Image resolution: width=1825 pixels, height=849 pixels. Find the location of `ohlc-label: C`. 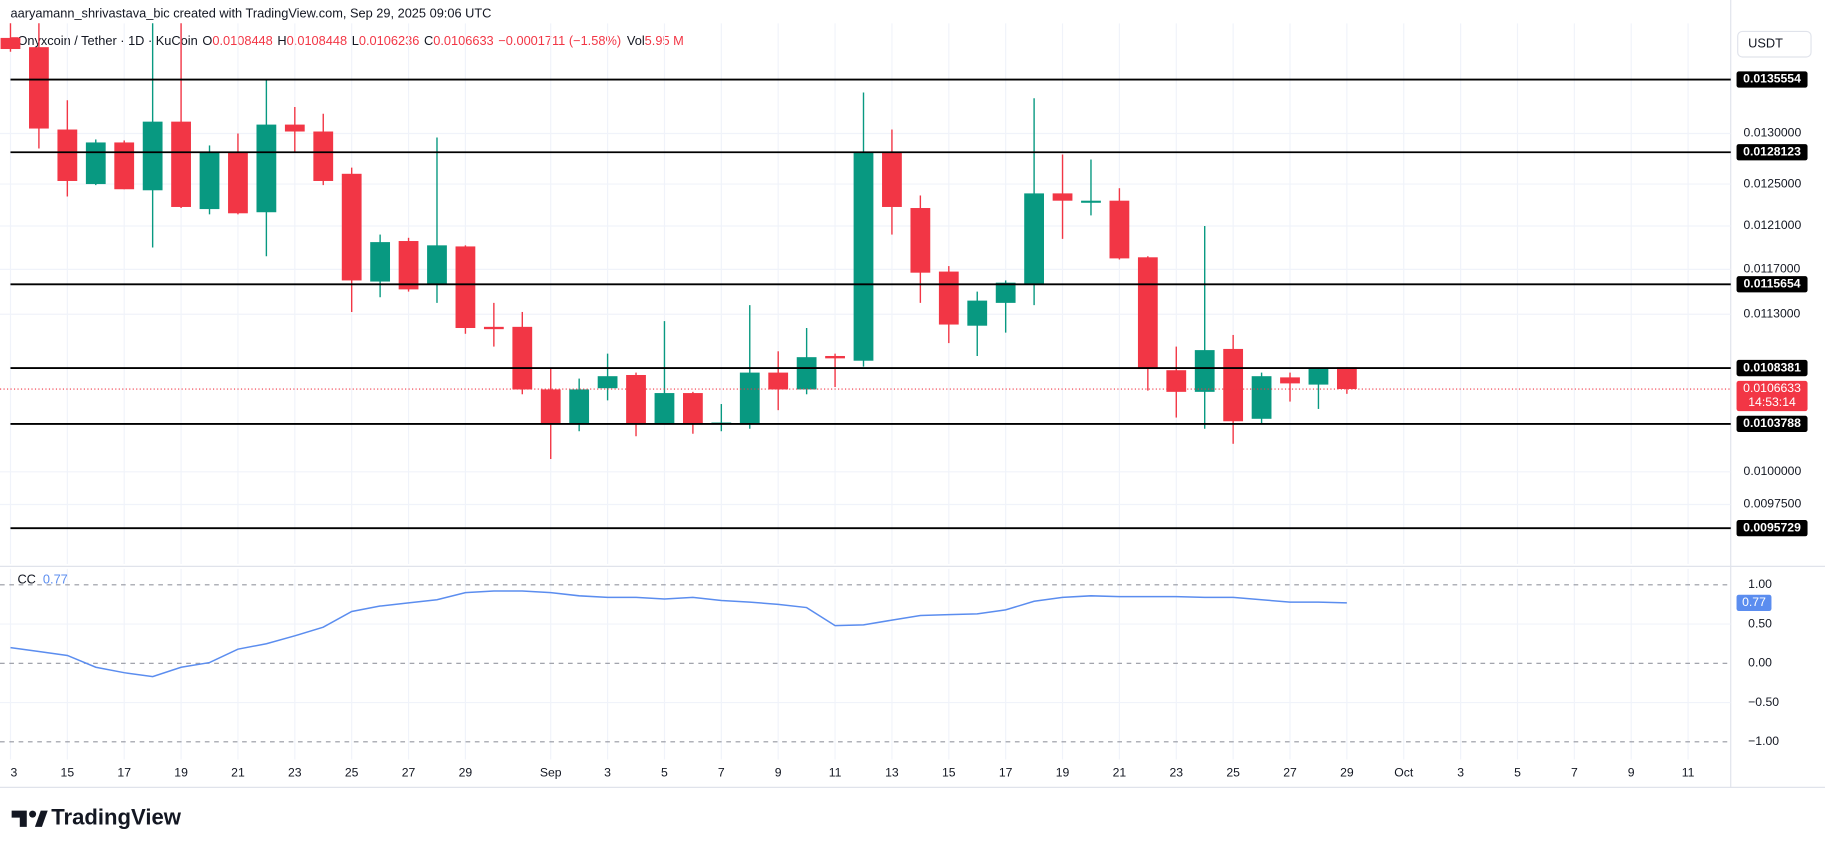

ohlc-label: C is located at coordinates (428, 40).